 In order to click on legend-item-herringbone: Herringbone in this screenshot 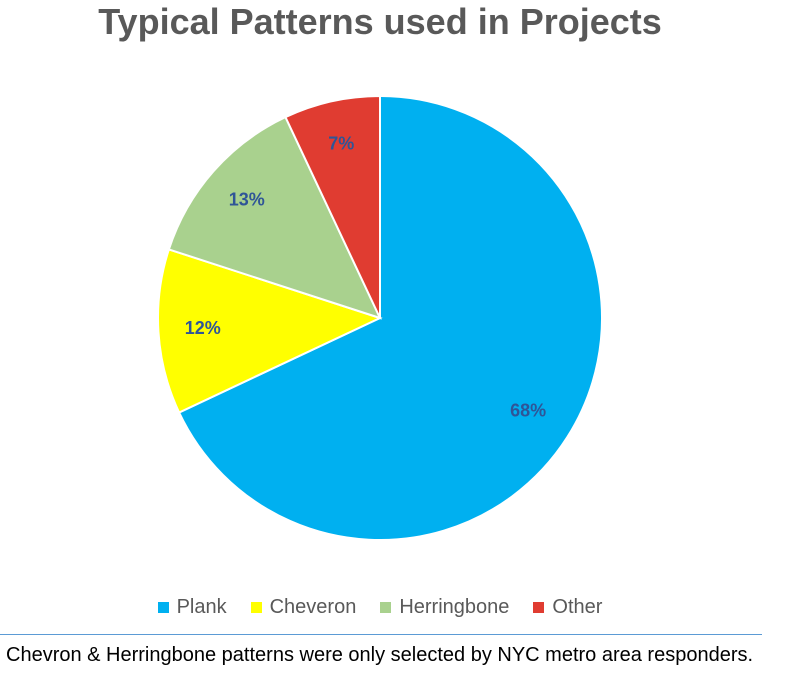, I will do `click(444, 607)`.